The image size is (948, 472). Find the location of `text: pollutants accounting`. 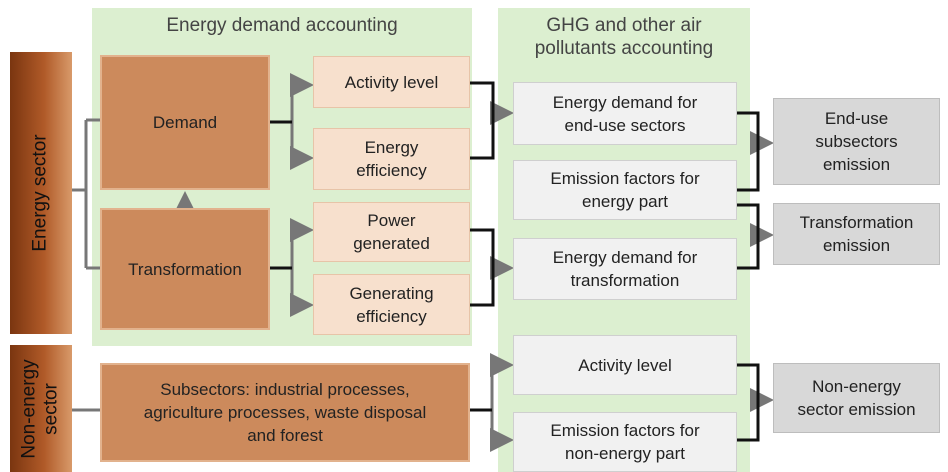

text: pollutants accounting is located at coordinates (624, 48).